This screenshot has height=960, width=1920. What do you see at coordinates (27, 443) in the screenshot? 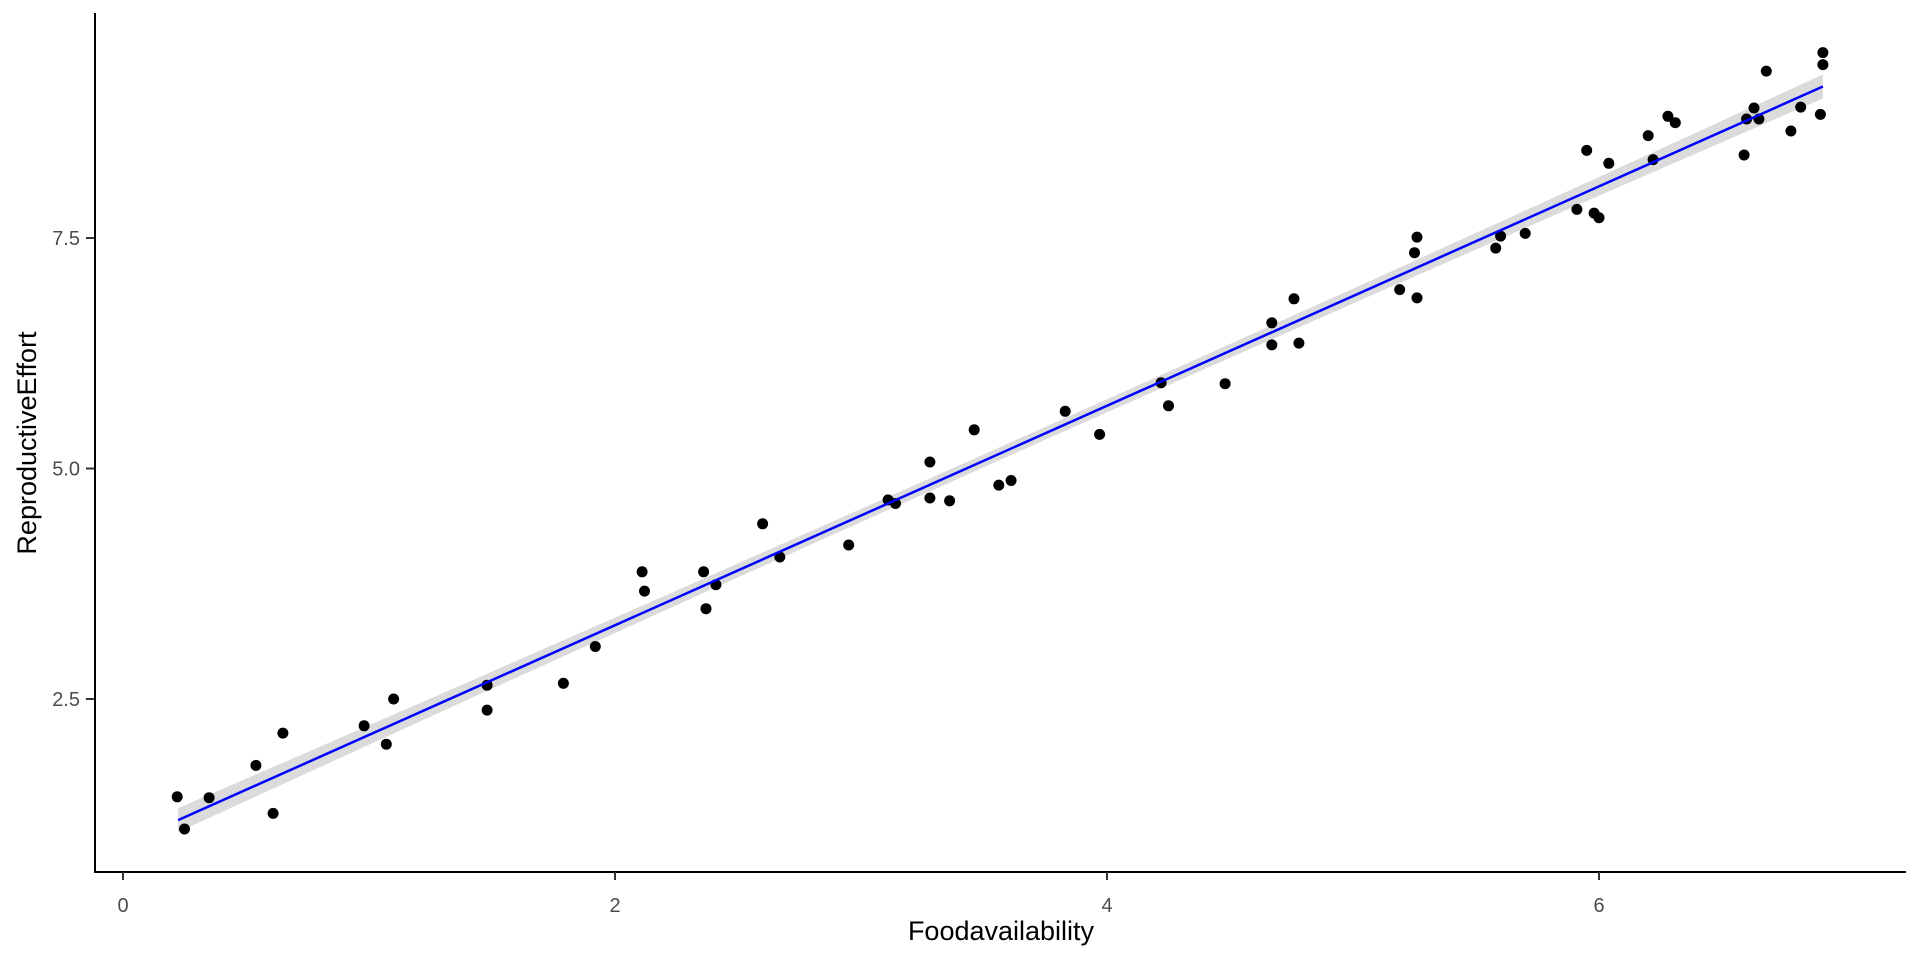
I see `y-axis-title: ReproductiveEffort` at bounding box center [27, 443].